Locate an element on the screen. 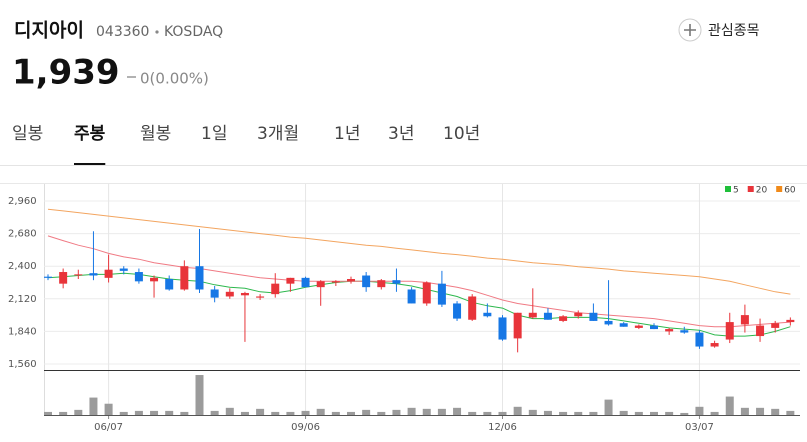 This screenshot has height=442, width=807. tab: 3년 is located at coordinates (401, 134).